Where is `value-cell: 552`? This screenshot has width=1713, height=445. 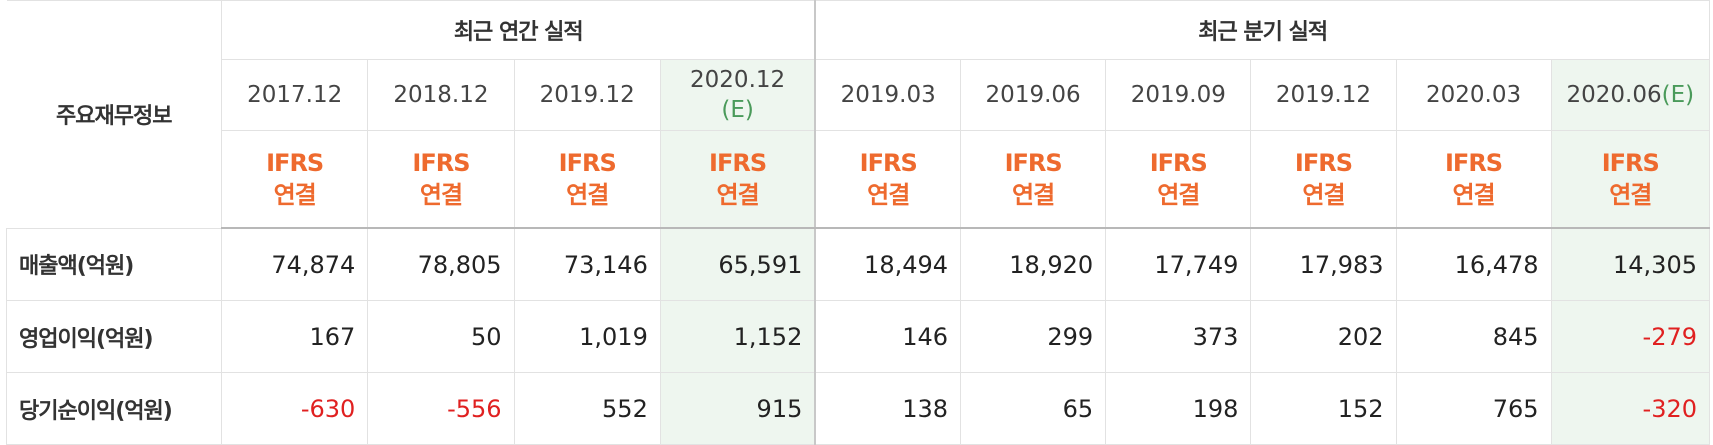 value-cell: 552 is located at coordinates (587, 408).